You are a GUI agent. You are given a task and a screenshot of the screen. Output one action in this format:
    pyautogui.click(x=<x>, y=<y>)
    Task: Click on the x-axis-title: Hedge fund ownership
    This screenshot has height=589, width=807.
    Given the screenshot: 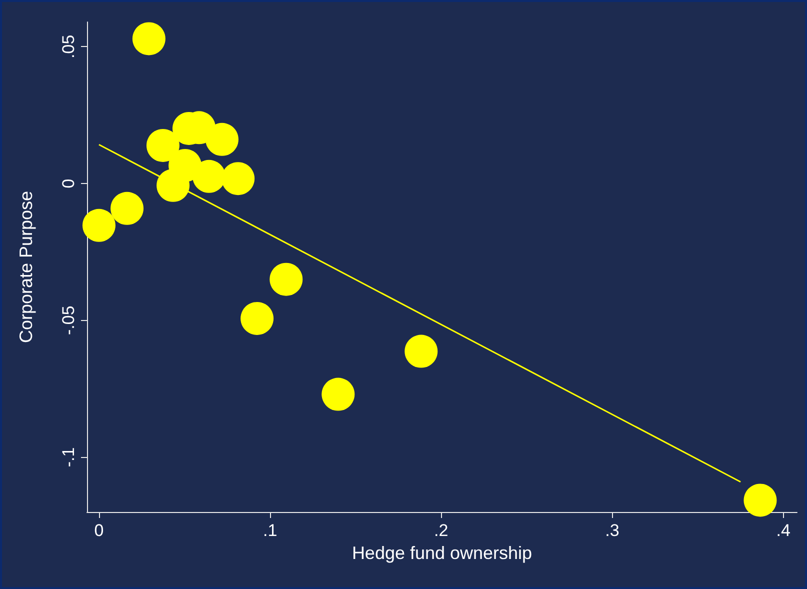 What is the action you would take?
    pyautogui.click(x=442, y=552)
    